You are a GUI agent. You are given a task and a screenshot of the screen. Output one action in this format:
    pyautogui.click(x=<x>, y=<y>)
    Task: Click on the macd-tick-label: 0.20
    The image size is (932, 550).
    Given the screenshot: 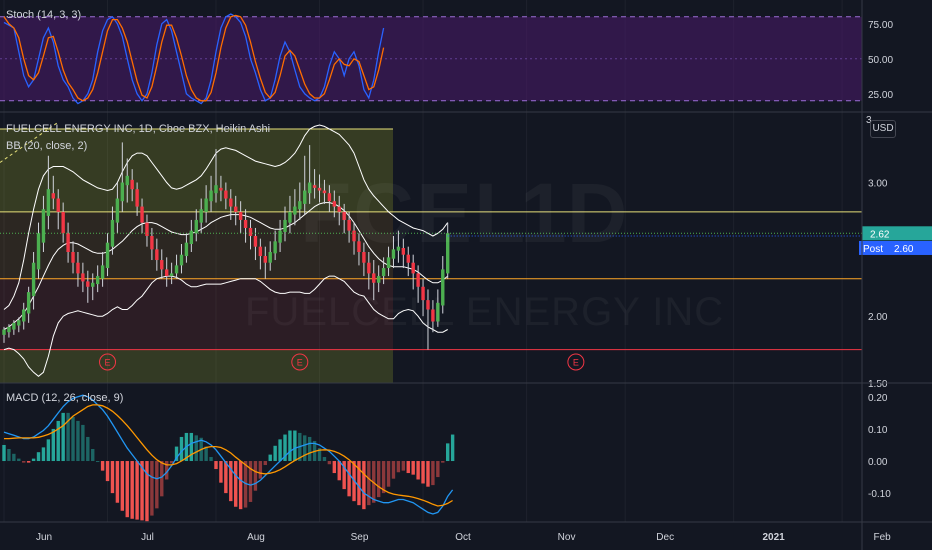 What is the action you would take?
    pyautogui.click(x=878, y=398)
    